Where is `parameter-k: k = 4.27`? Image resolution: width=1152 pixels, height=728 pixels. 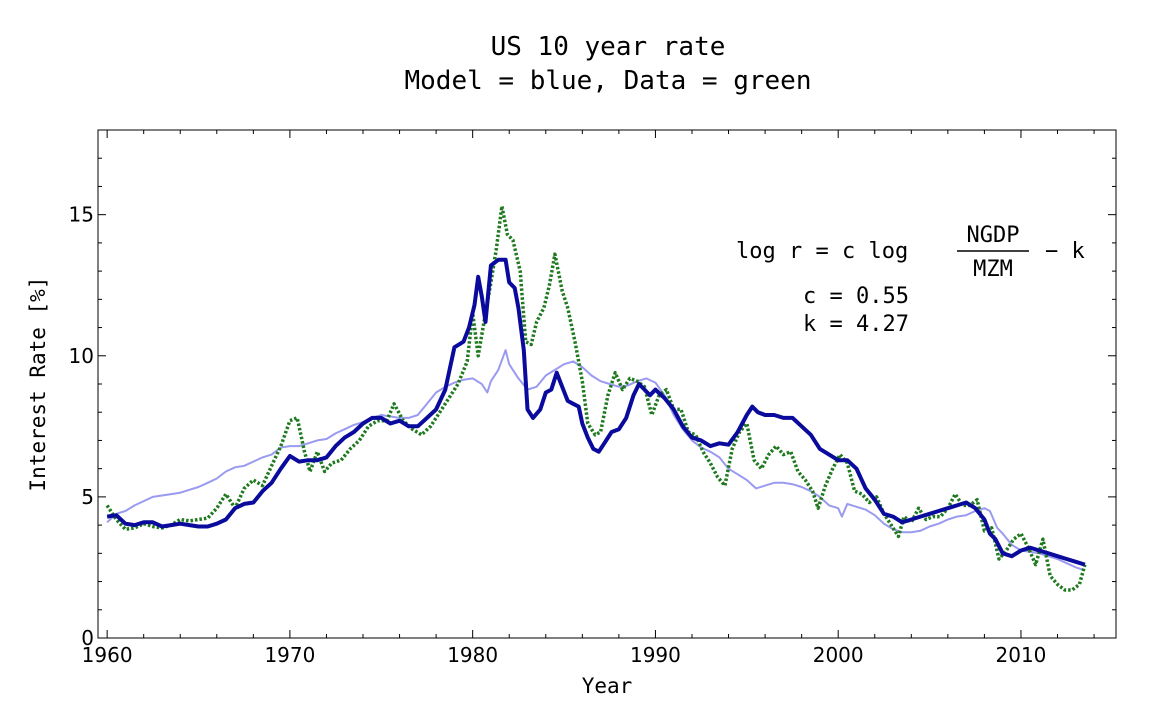 parameter-k: k = 4.27 is located at coordinates (856, 324).